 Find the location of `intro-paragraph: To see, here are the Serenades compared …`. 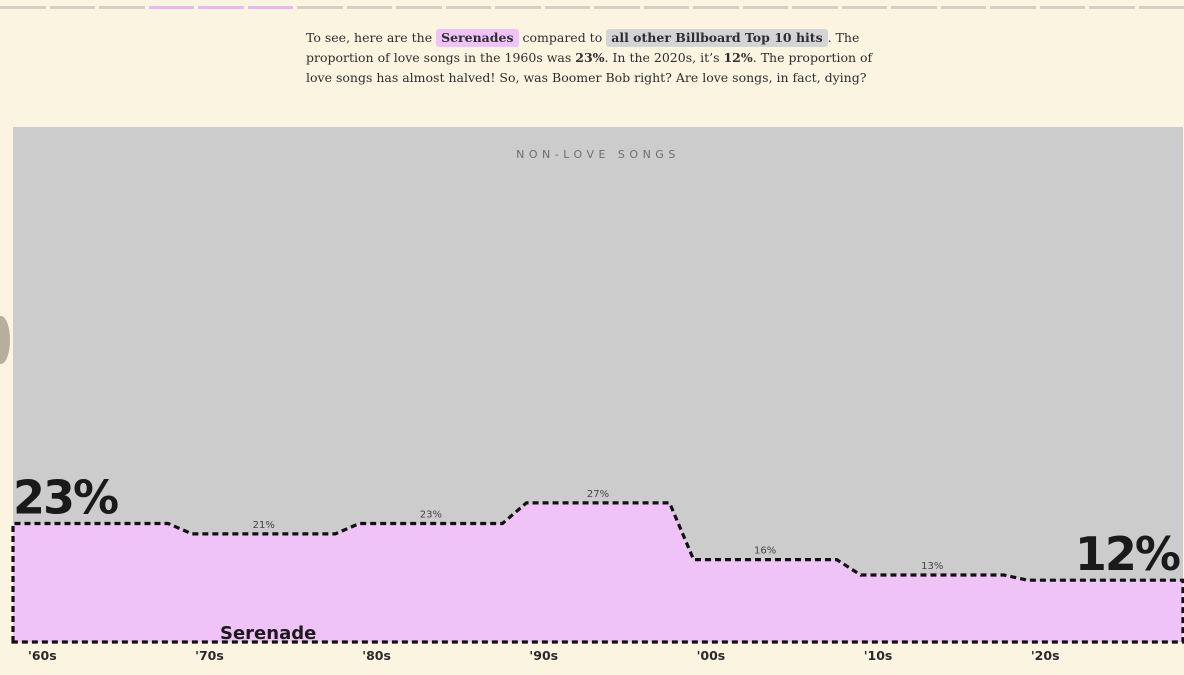

intro-paragraph: To see, here are the Serenades compared … is located at coordinates (601, 58).